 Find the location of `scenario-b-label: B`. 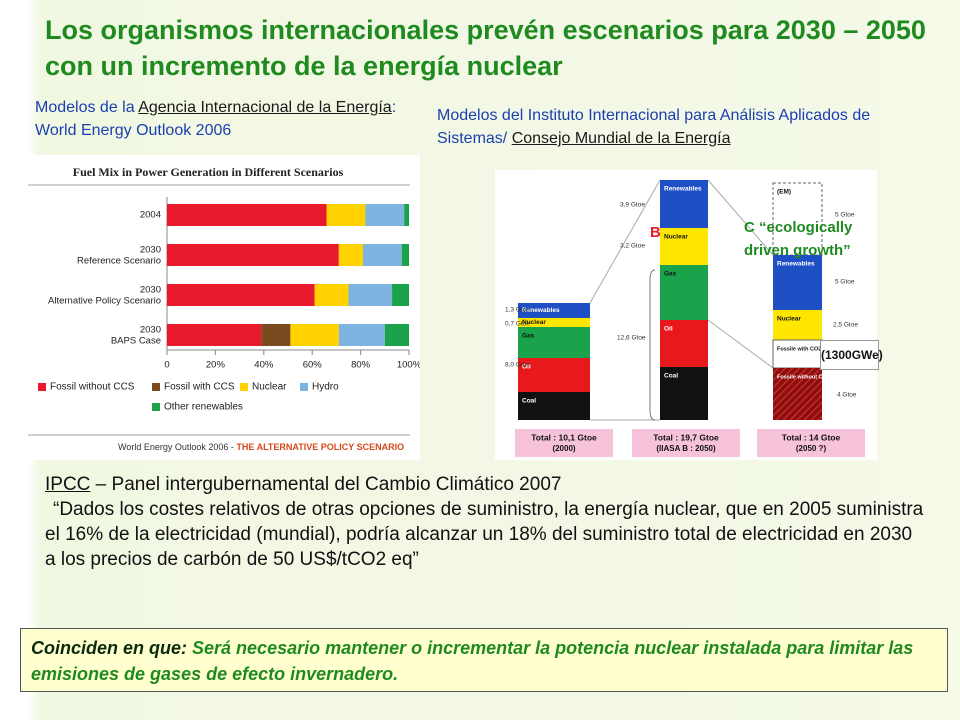

scenario-b-label: B is located at coordinates (655, 232).